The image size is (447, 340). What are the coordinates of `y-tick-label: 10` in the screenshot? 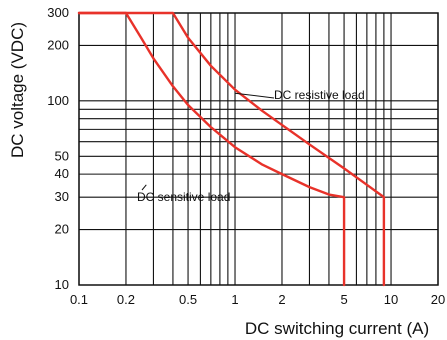 It's located at (62, 284).